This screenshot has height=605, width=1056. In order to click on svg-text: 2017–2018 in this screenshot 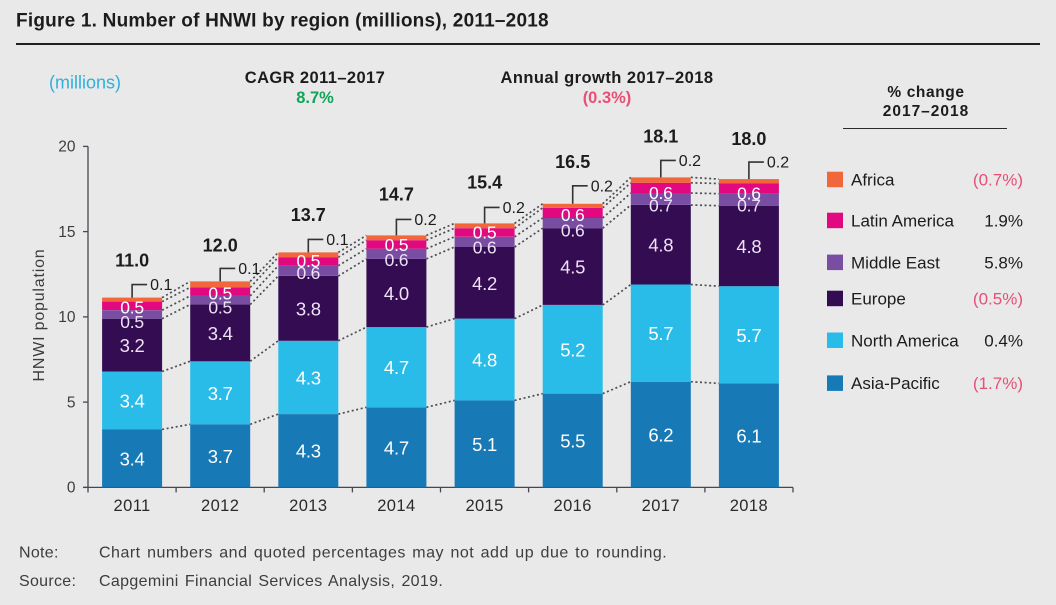, I will do `click(926, 111)`.